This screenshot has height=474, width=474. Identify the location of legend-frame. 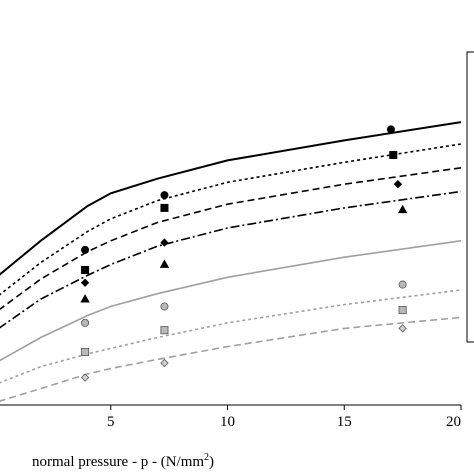
(470, 197).